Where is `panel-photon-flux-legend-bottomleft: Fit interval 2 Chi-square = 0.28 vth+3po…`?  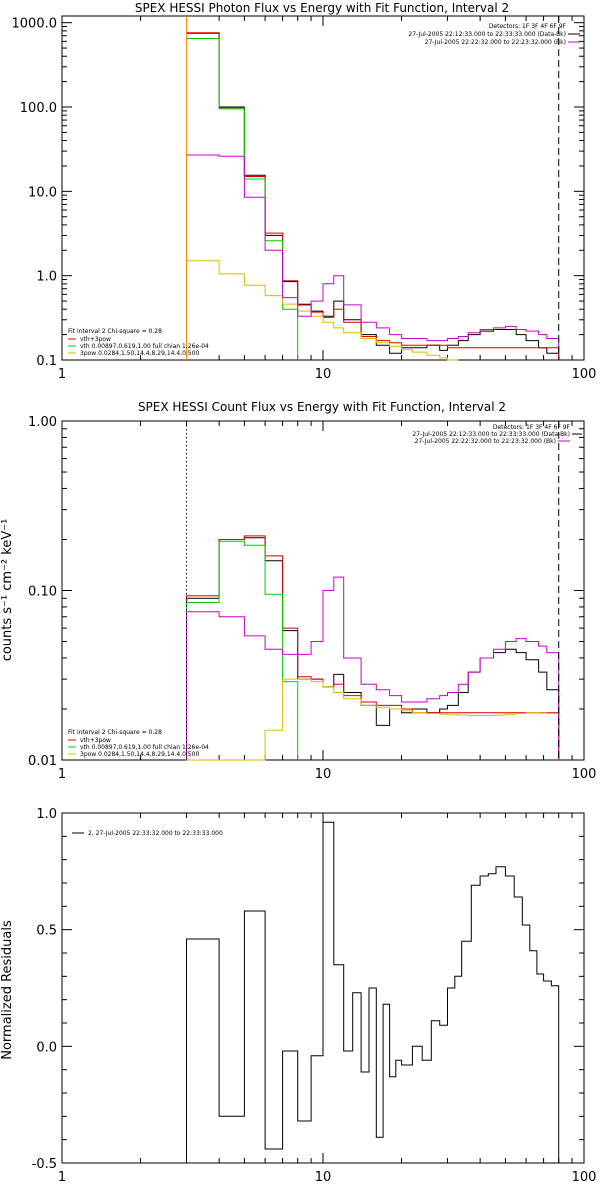 panel-photon-flux-legend-bottomleft: Fit interval 2 Chi-square = 0.28 vth+3po… is located at coordinates (138, 342).